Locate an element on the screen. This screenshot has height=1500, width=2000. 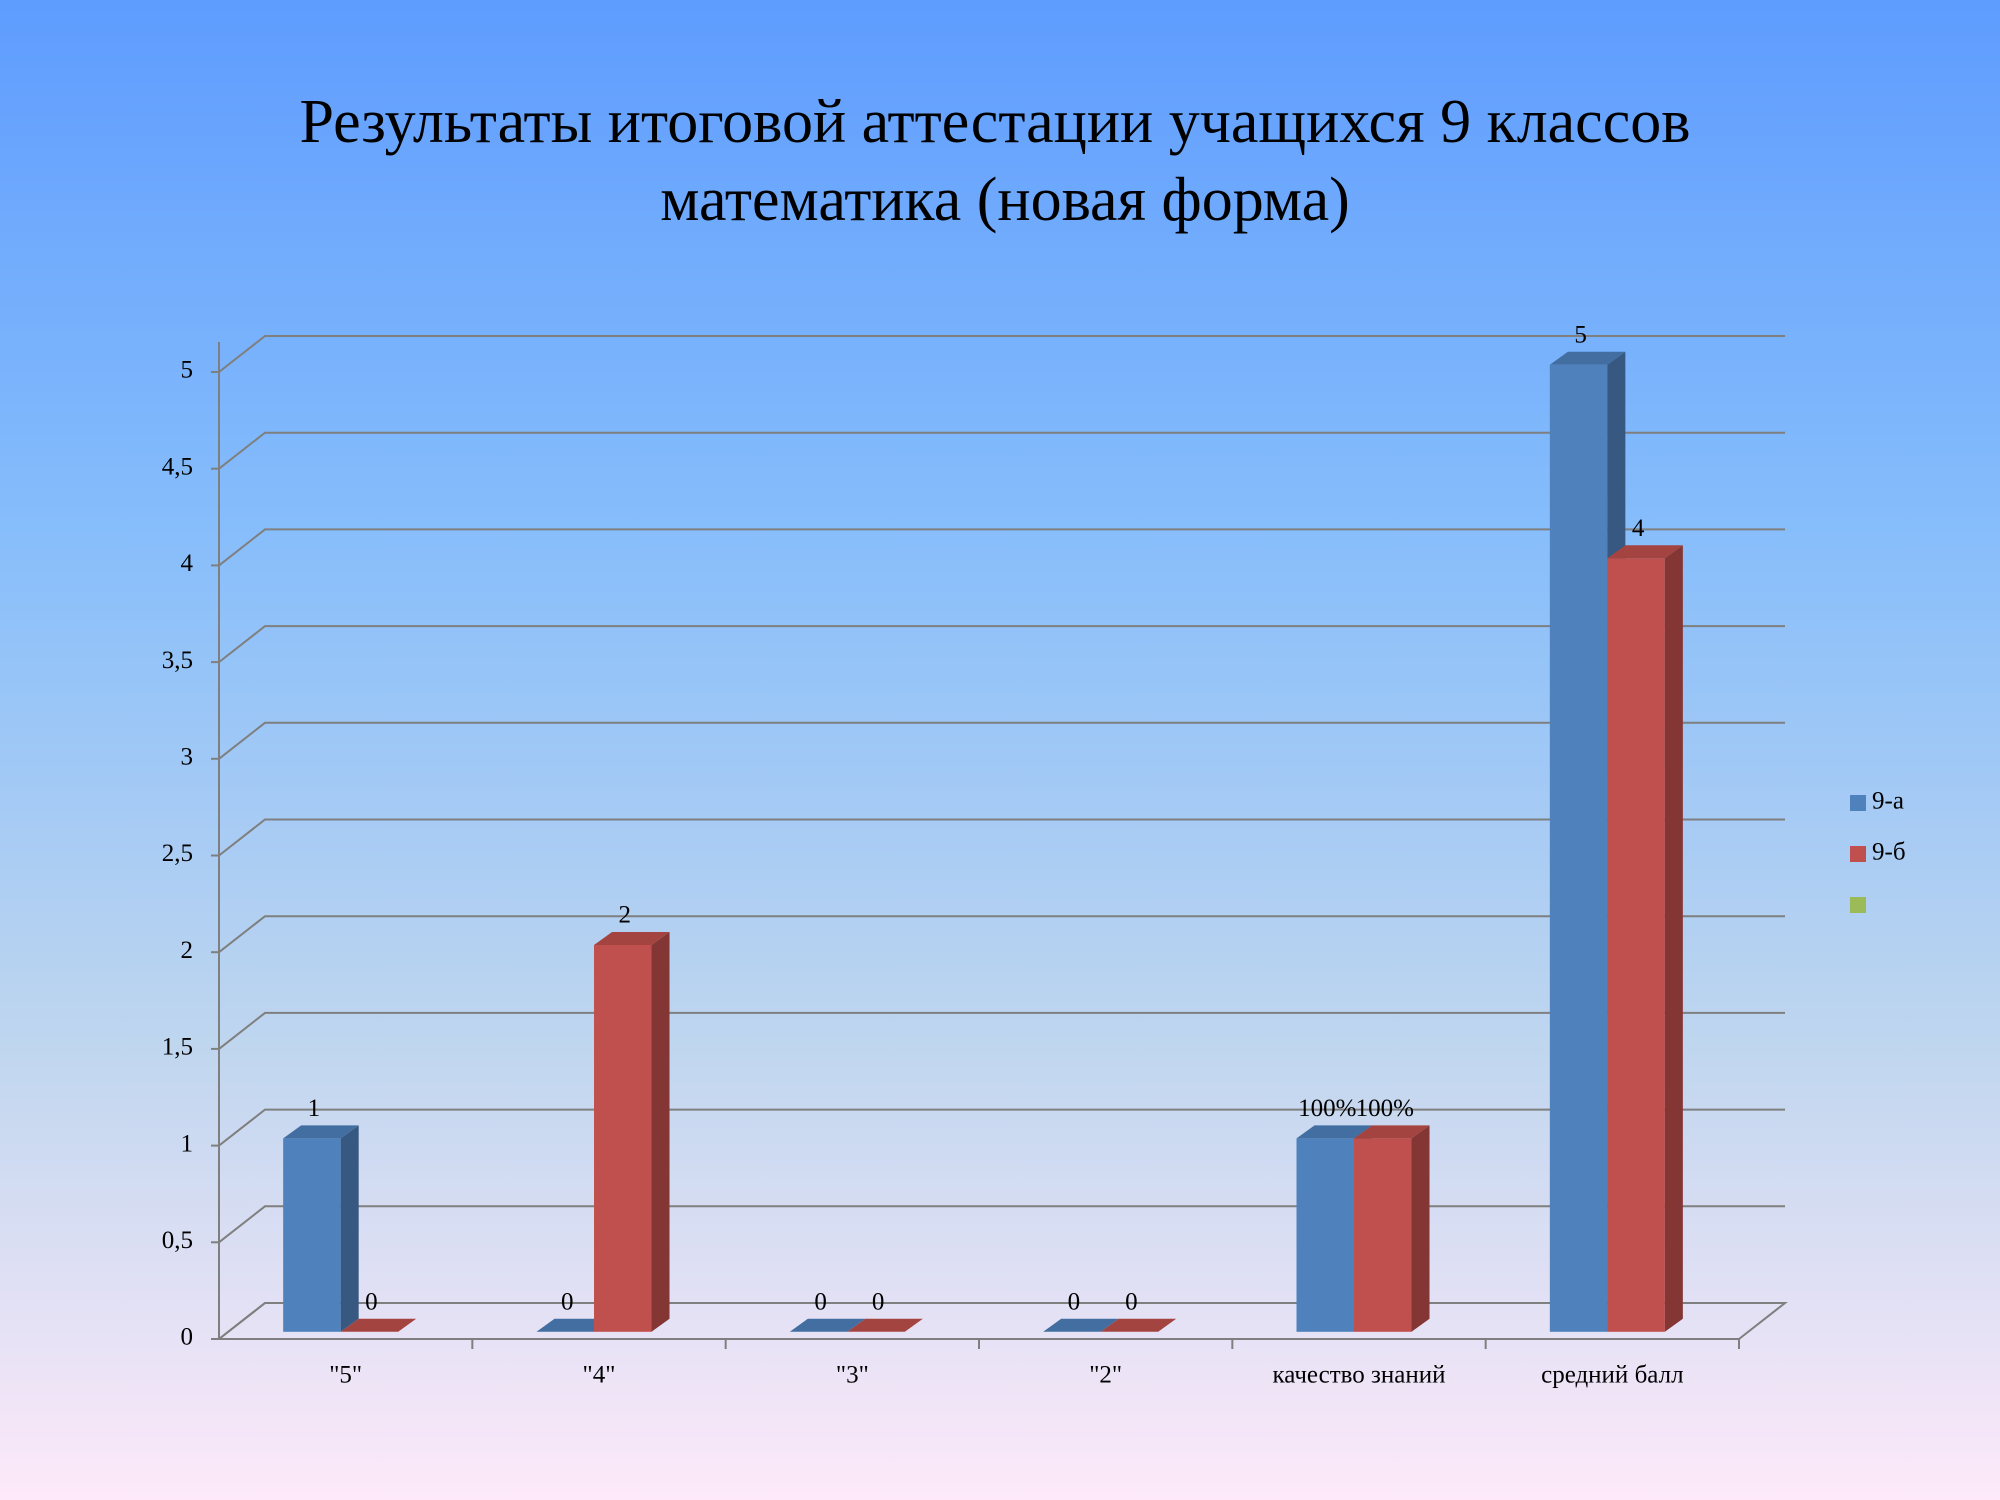
x-tick-label: "5" is located at coordinates (345, 1375).